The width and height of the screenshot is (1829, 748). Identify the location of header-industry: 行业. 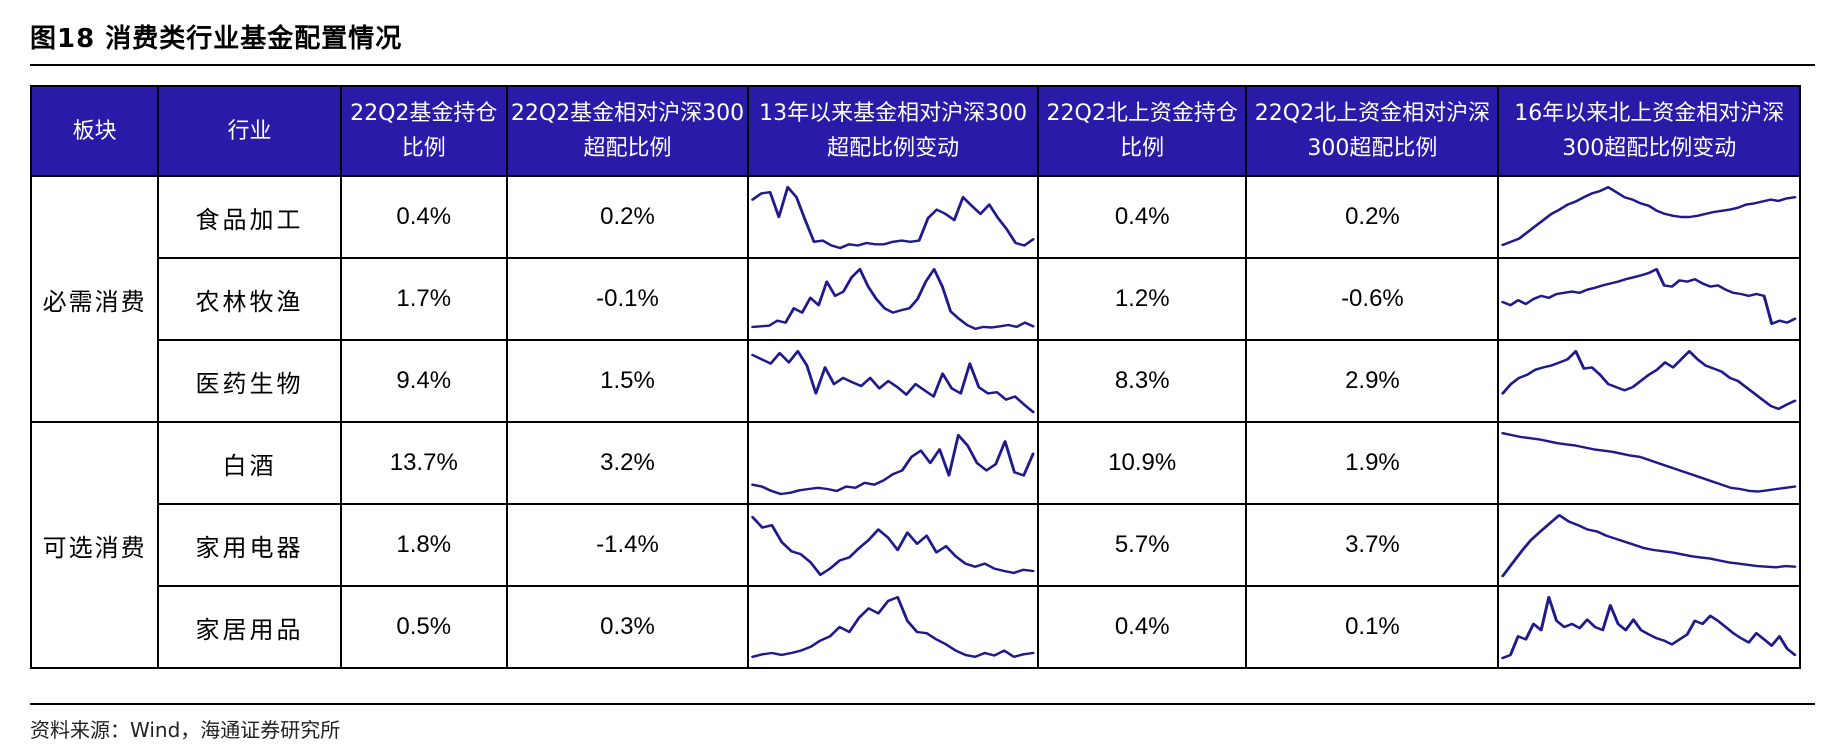
(249, 131).